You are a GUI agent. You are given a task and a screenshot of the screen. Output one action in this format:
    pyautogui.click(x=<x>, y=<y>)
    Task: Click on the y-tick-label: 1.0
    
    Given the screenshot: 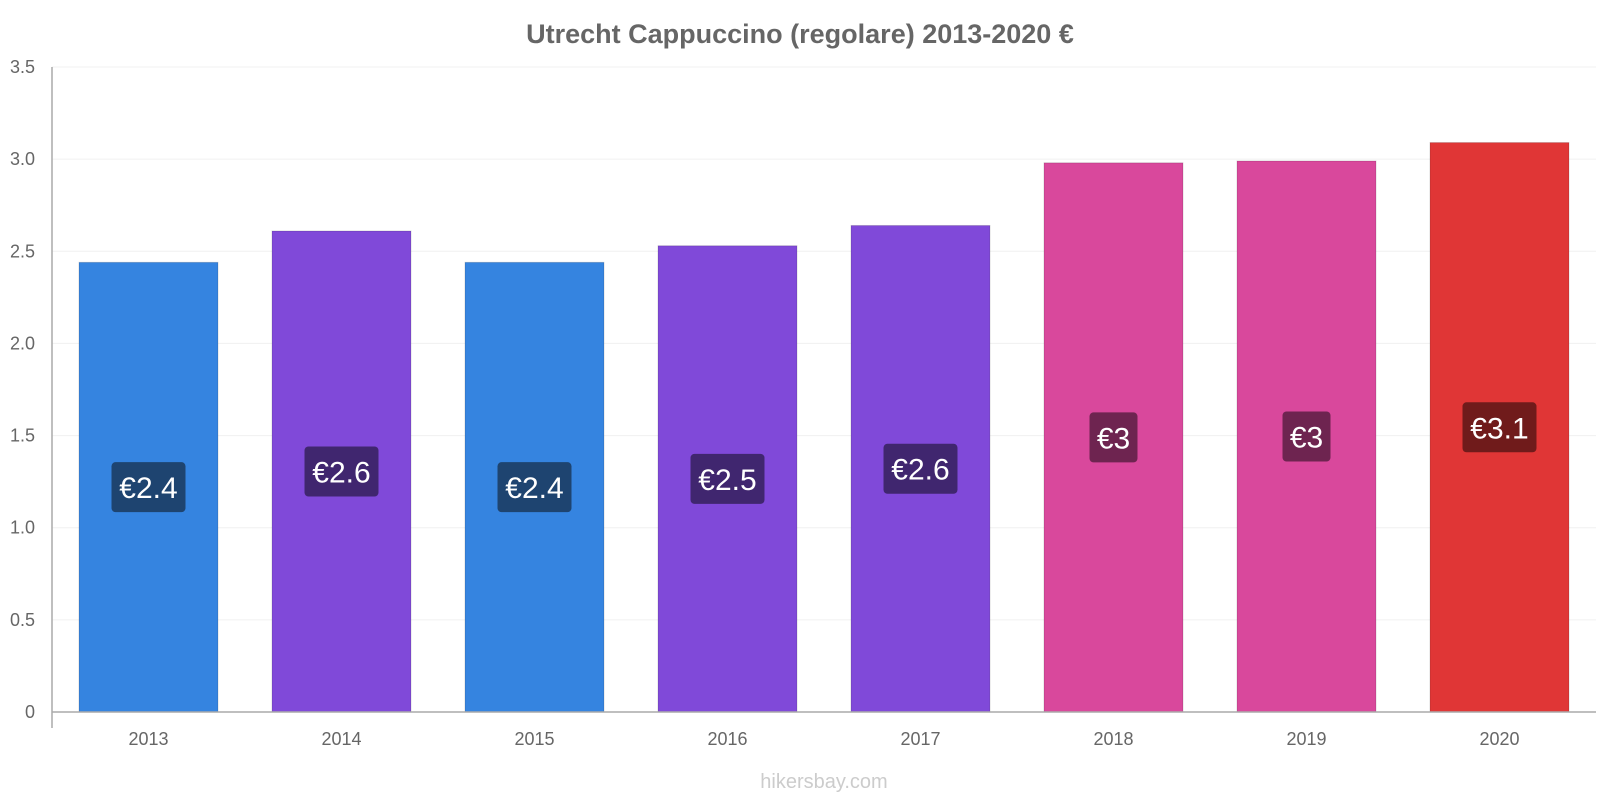 What is the action you would take?
    pyautogui.click(x=22, y=528)
    